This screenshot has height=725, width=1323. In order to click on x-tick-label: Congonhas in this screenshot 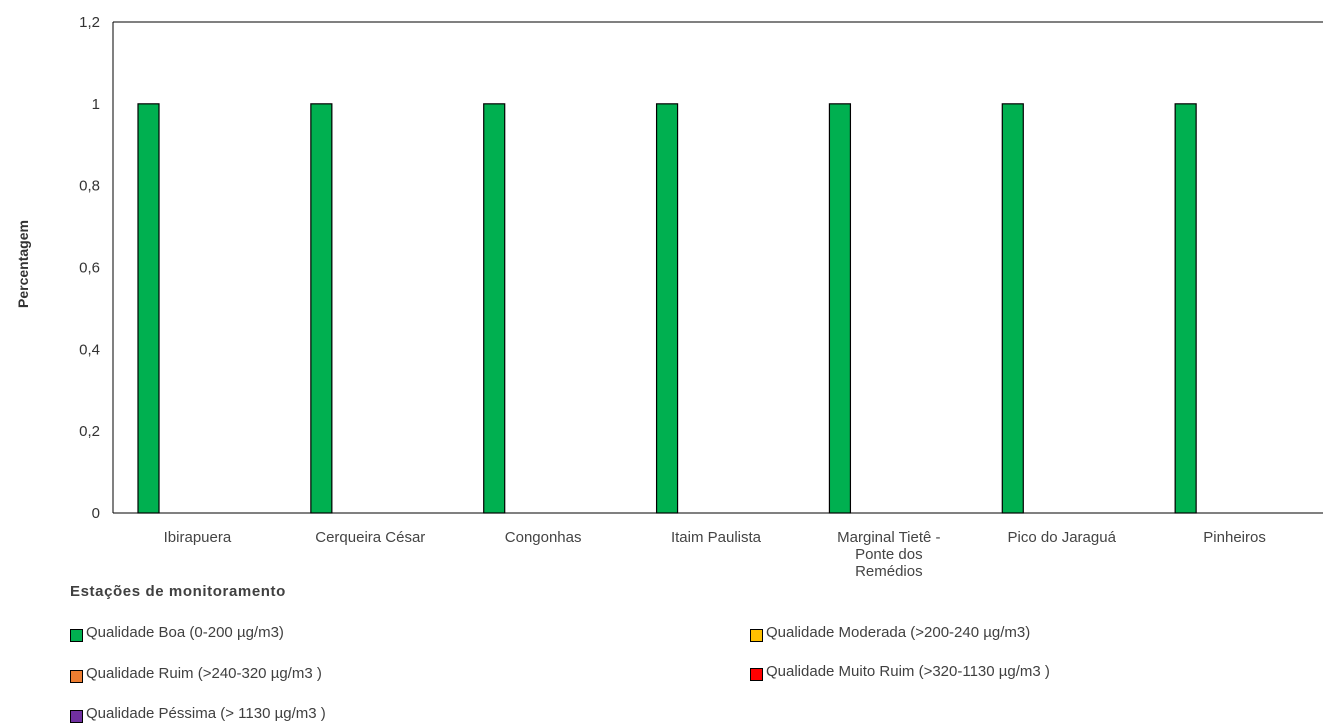, I will do `click(543, 537)`.